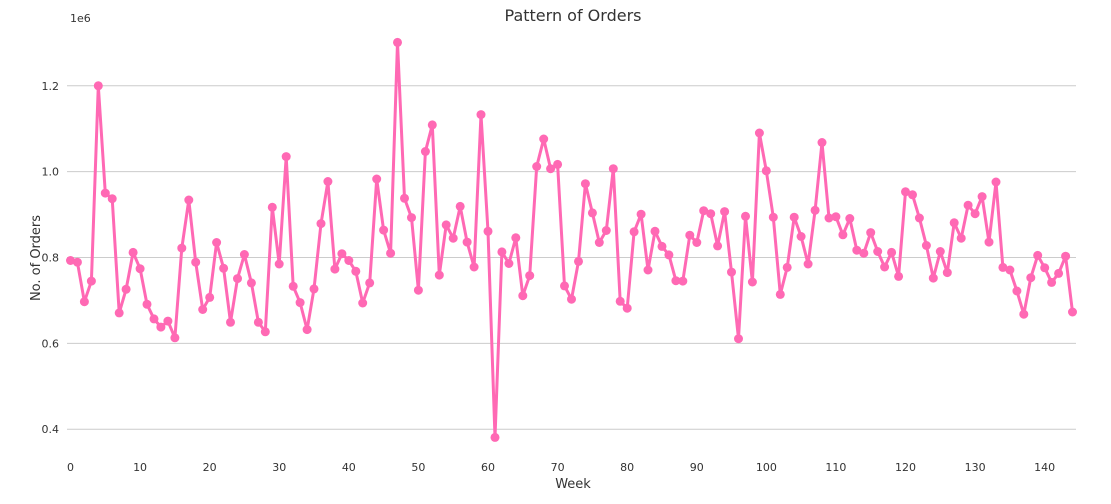 This screenshot has height=504, width=1111. Describe the element at coordinates (51, 343) in the screenshot. I see `y-tick-label: 0.6` at that location.